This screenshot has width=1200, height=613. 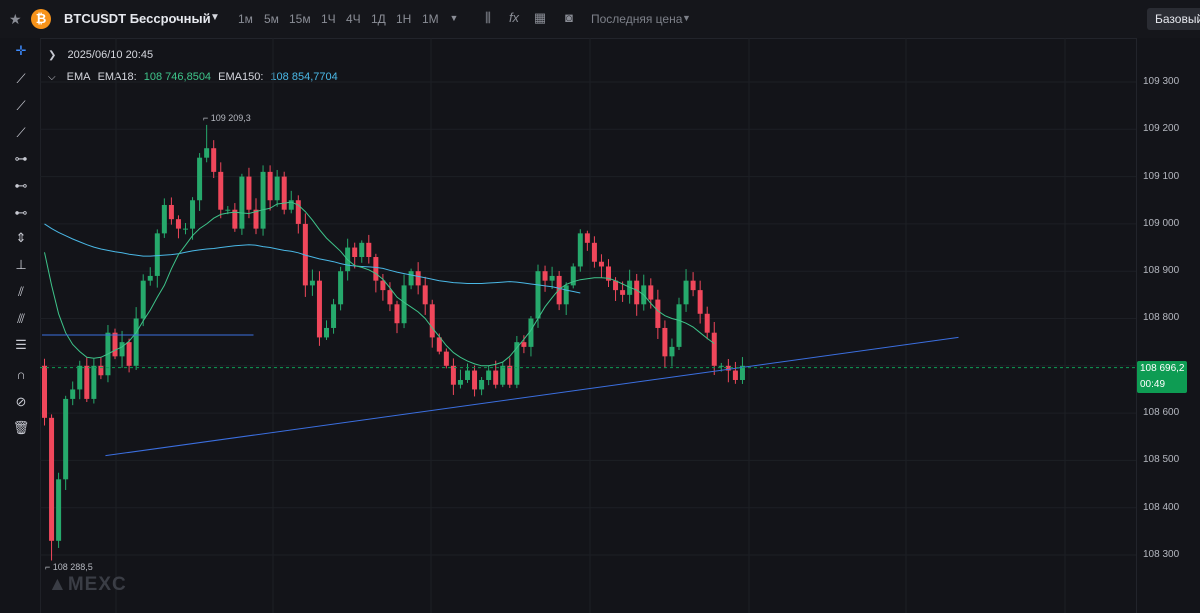 I want to click on ema150-label: EMA150:, so click(x=241, y=77).